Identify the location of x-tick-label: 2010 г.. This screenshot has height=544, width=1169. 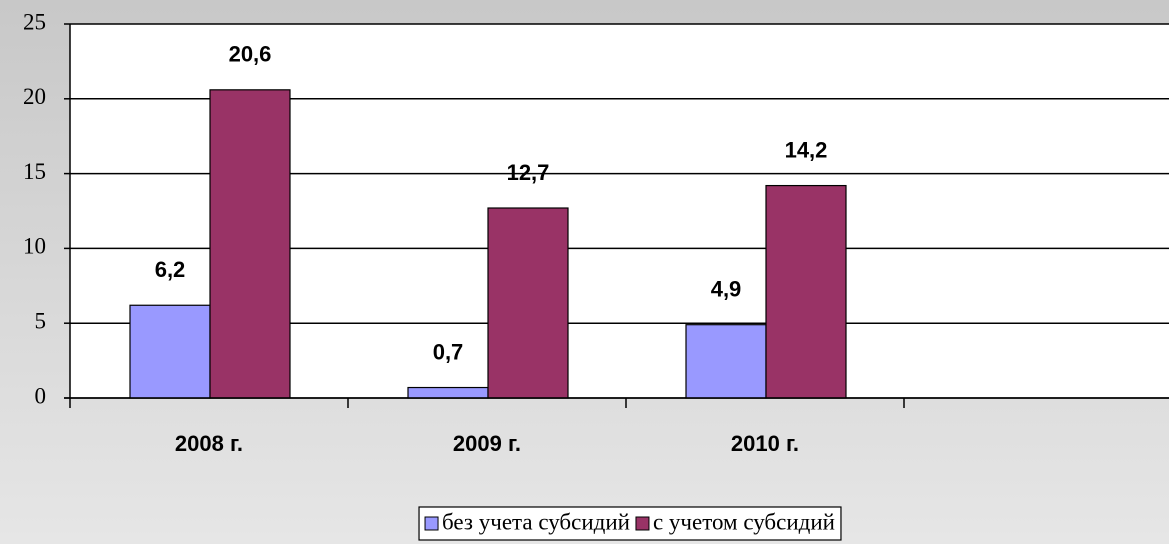
(765, 443).